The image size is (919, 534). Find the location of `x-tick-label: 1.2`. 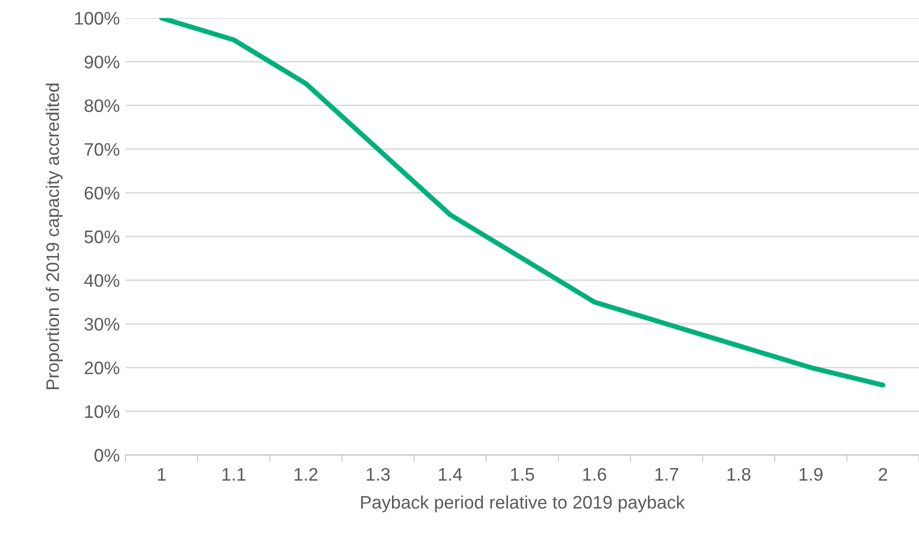

x-tick-label: 1.2 is located at coordinates (306, 474).